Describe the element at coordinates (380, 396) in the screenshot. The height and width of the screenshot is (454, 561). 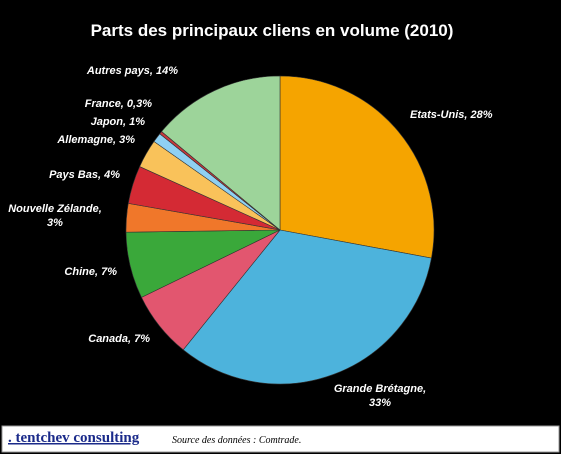
I see `data-label: Grande Brétagne, 33%` at that location.